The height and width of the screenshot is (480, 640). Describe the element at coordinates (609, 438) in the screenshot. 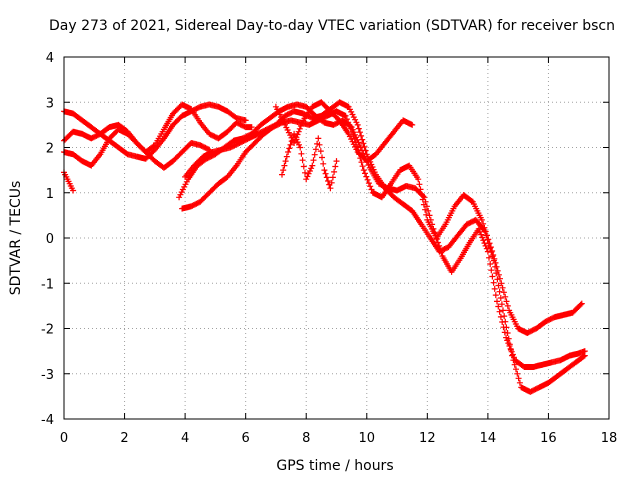

I see `x-tick-label: 18` at that location.